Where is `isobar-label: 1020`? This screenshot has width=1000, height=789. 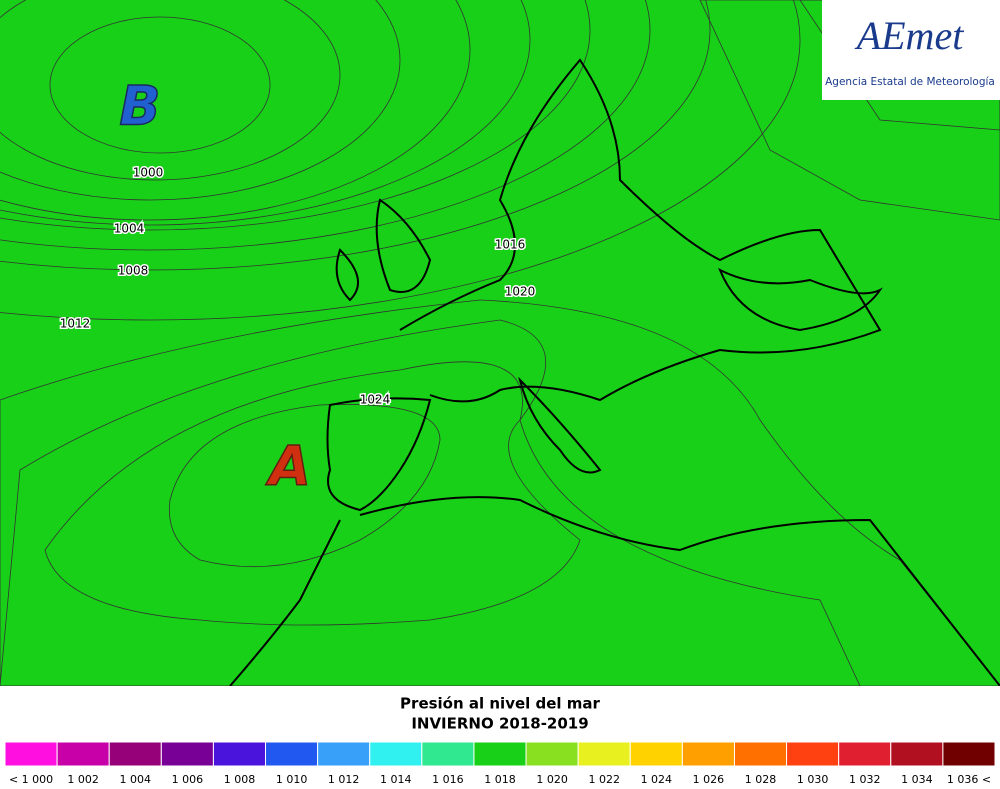
isobar-label: 1020 is located at coordinates (520, 292).